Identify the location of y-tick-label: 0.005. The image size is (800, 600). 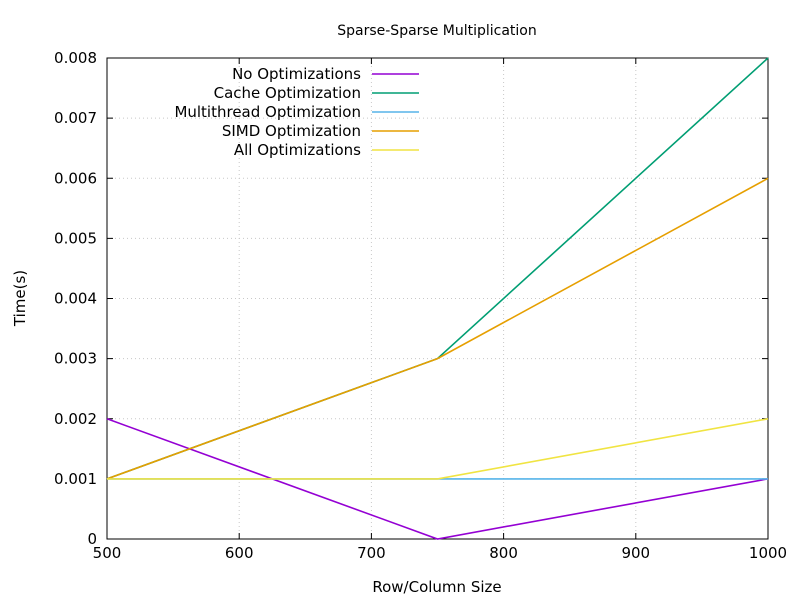
(75, 238).